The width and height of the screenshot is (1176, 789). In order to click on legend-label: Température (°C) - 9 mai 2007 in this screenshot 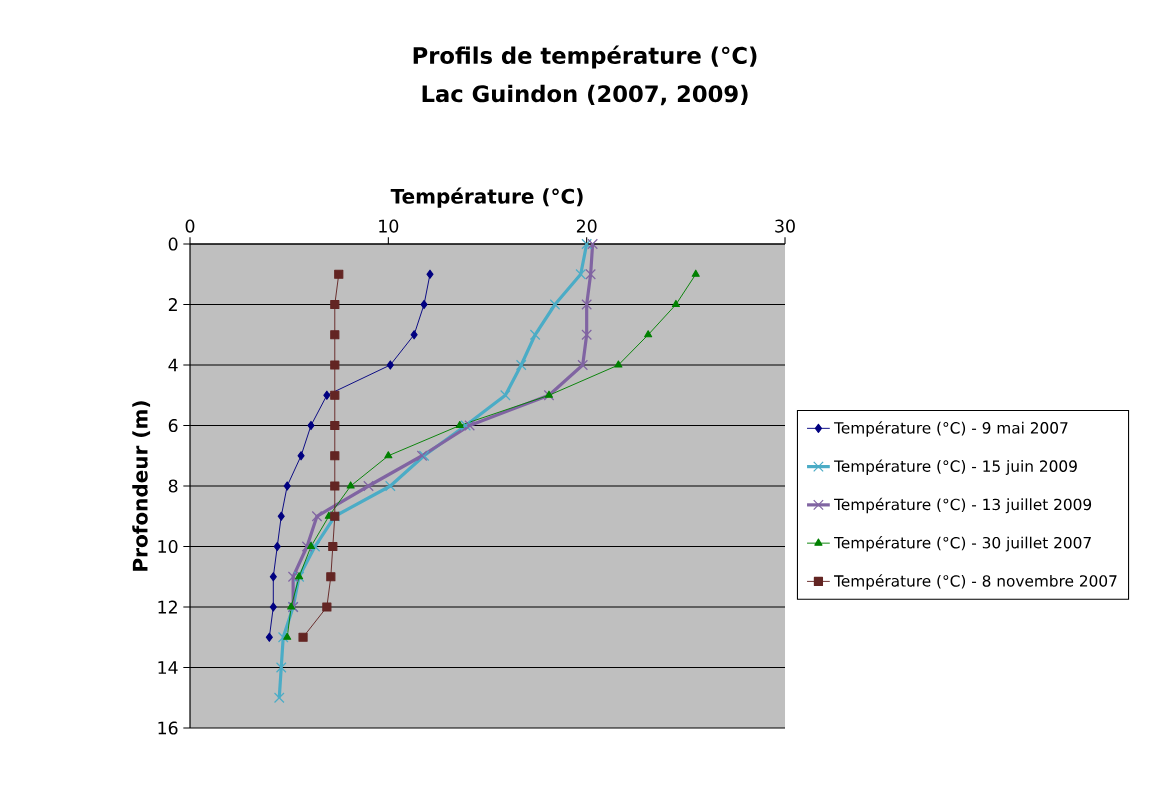, I will do `click(951, 429)`.